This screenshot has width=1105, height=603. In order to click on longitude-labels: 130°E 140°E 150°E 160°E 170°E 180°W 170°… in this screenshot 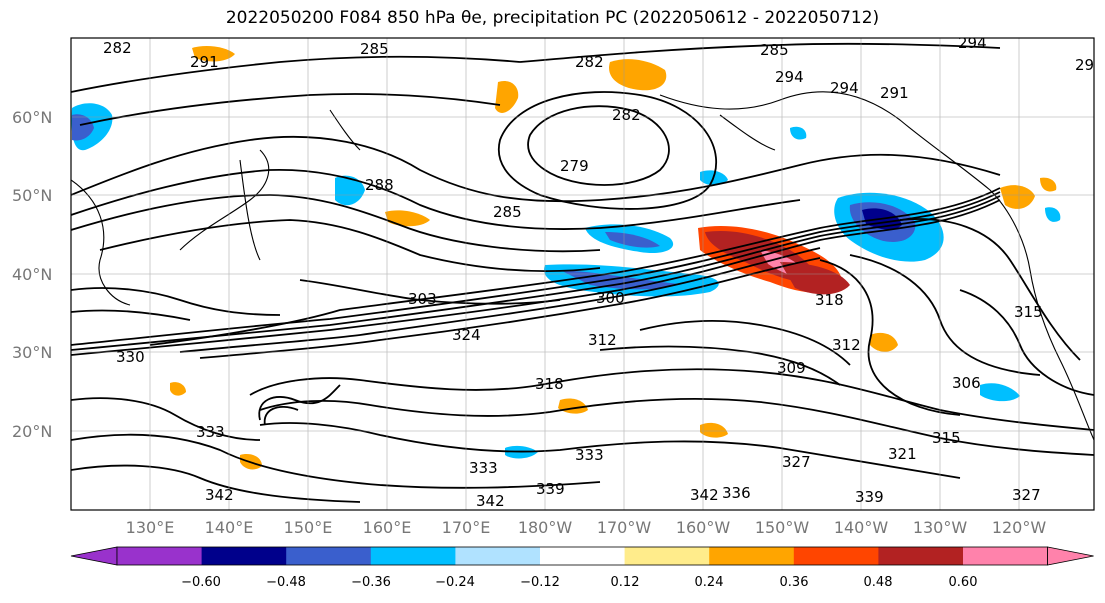, I will do `click(586, 527)`.